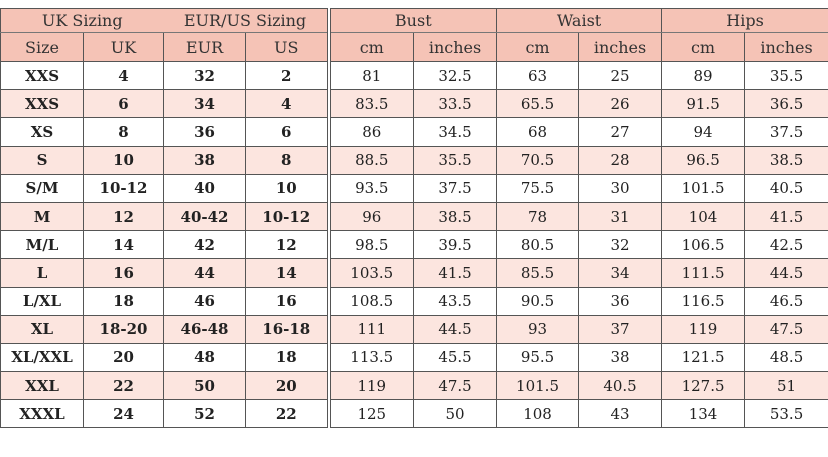  I want to click on table-cell: 68, so click(538, 132).